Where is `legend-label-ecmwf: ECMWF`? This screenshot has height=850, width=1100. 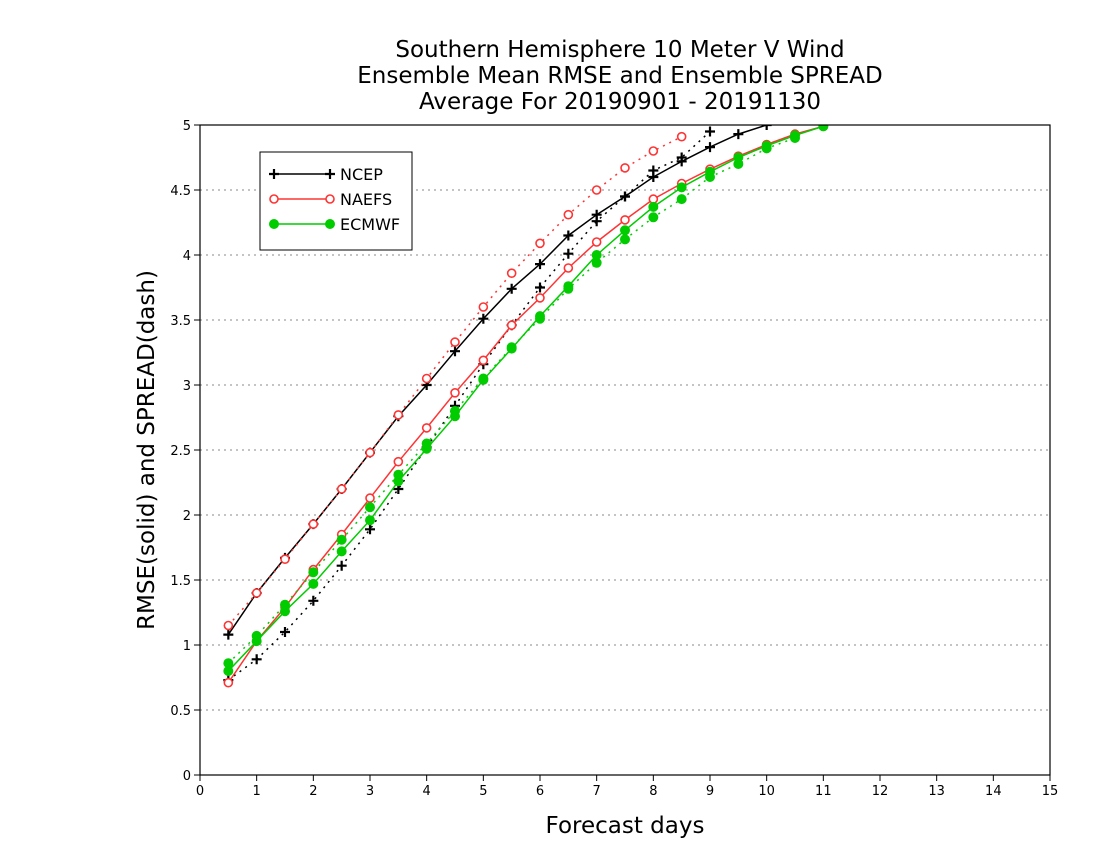
legend-label-ecmwf: ECMWF is located at coordinates (370, 224).